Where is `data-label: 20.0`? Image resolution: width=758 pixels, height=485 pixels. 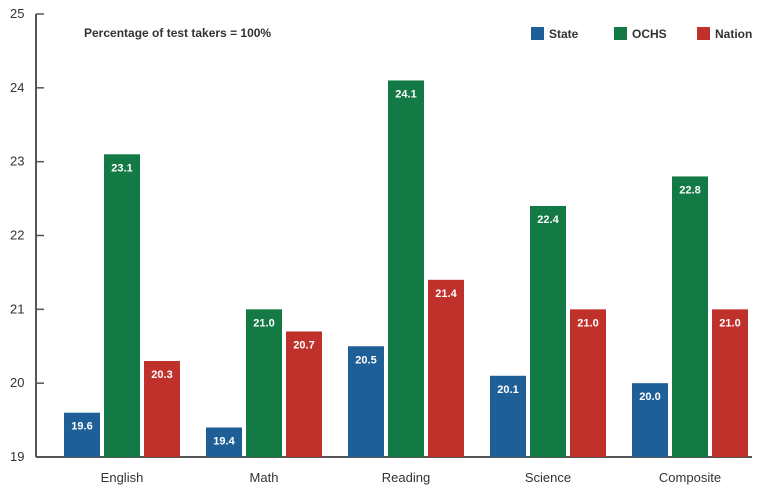
data-label: 20.0 is located at coordinates (649, 397).